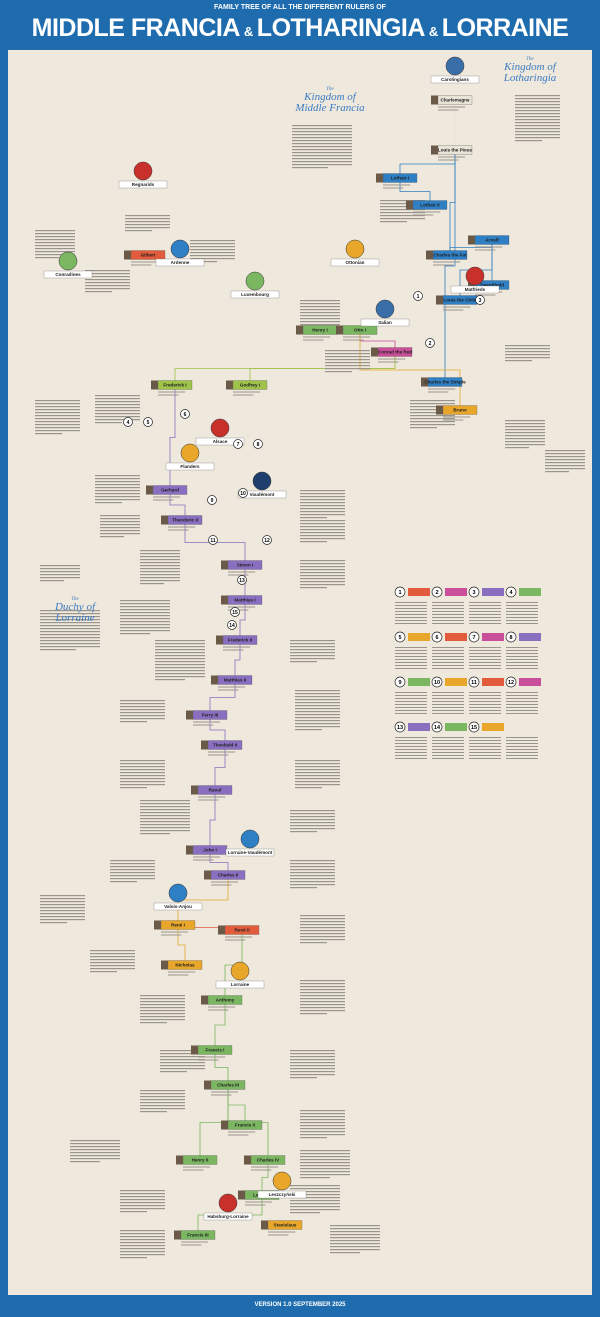 This screenshot has height=1317, width=600. I want to click on ruler-name: Henry II, so click(200, 1160).